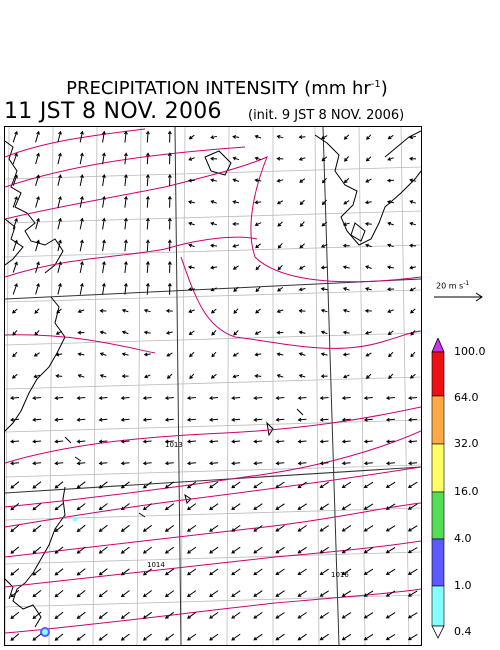 The width and height of the screenshot is (500, 650). I want to click on isobar-label: 1013, so click(174, 445).